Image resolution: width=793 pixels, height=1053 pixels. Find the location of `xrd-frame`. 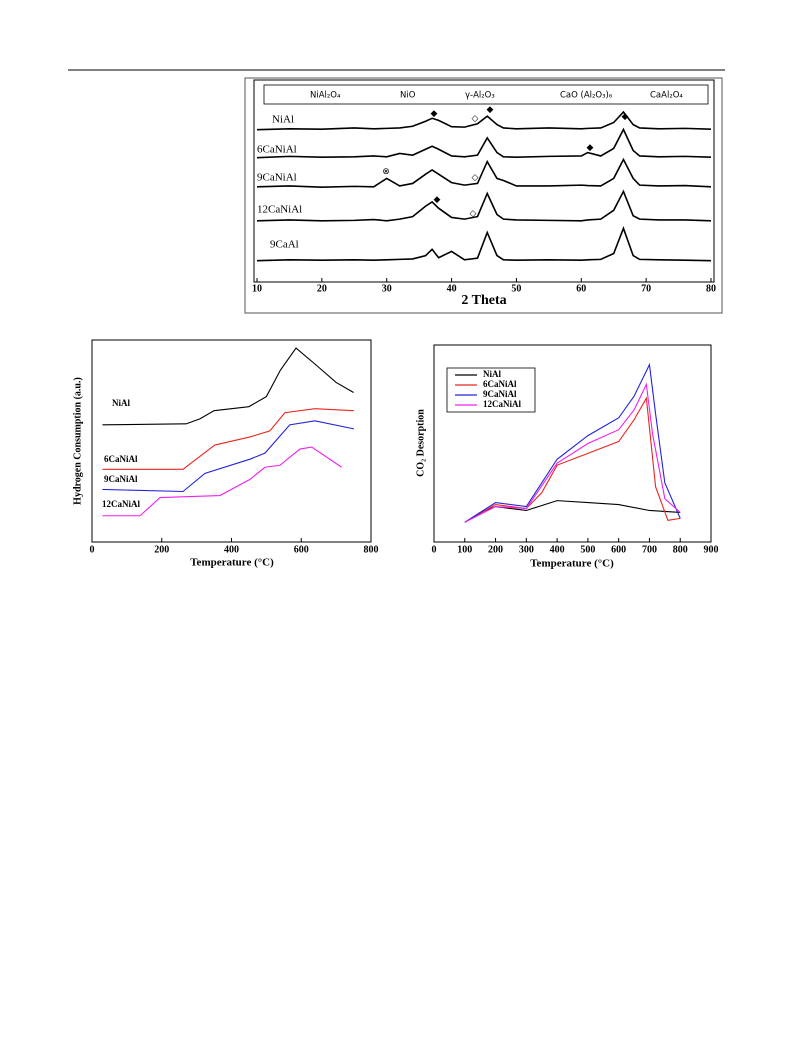

xrd-frame is located at coordinates (483, 195).